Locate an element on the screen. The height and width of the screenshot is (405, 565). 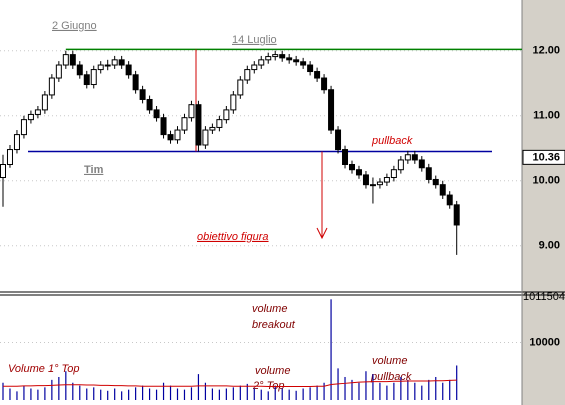
arrow-head is located at coordinates (322, 233).